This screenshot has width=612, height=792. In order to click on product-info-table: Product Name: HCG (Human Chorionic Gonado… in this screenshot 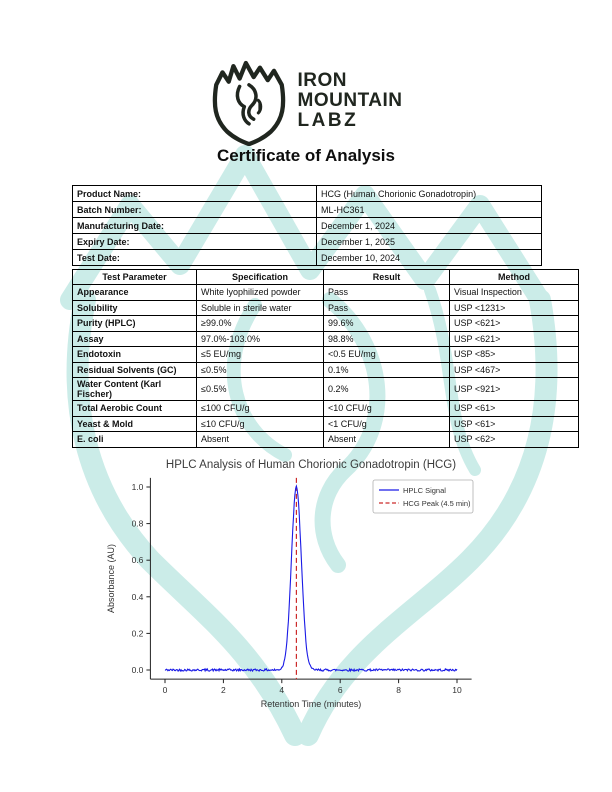, I will do `click(307, 225)`.